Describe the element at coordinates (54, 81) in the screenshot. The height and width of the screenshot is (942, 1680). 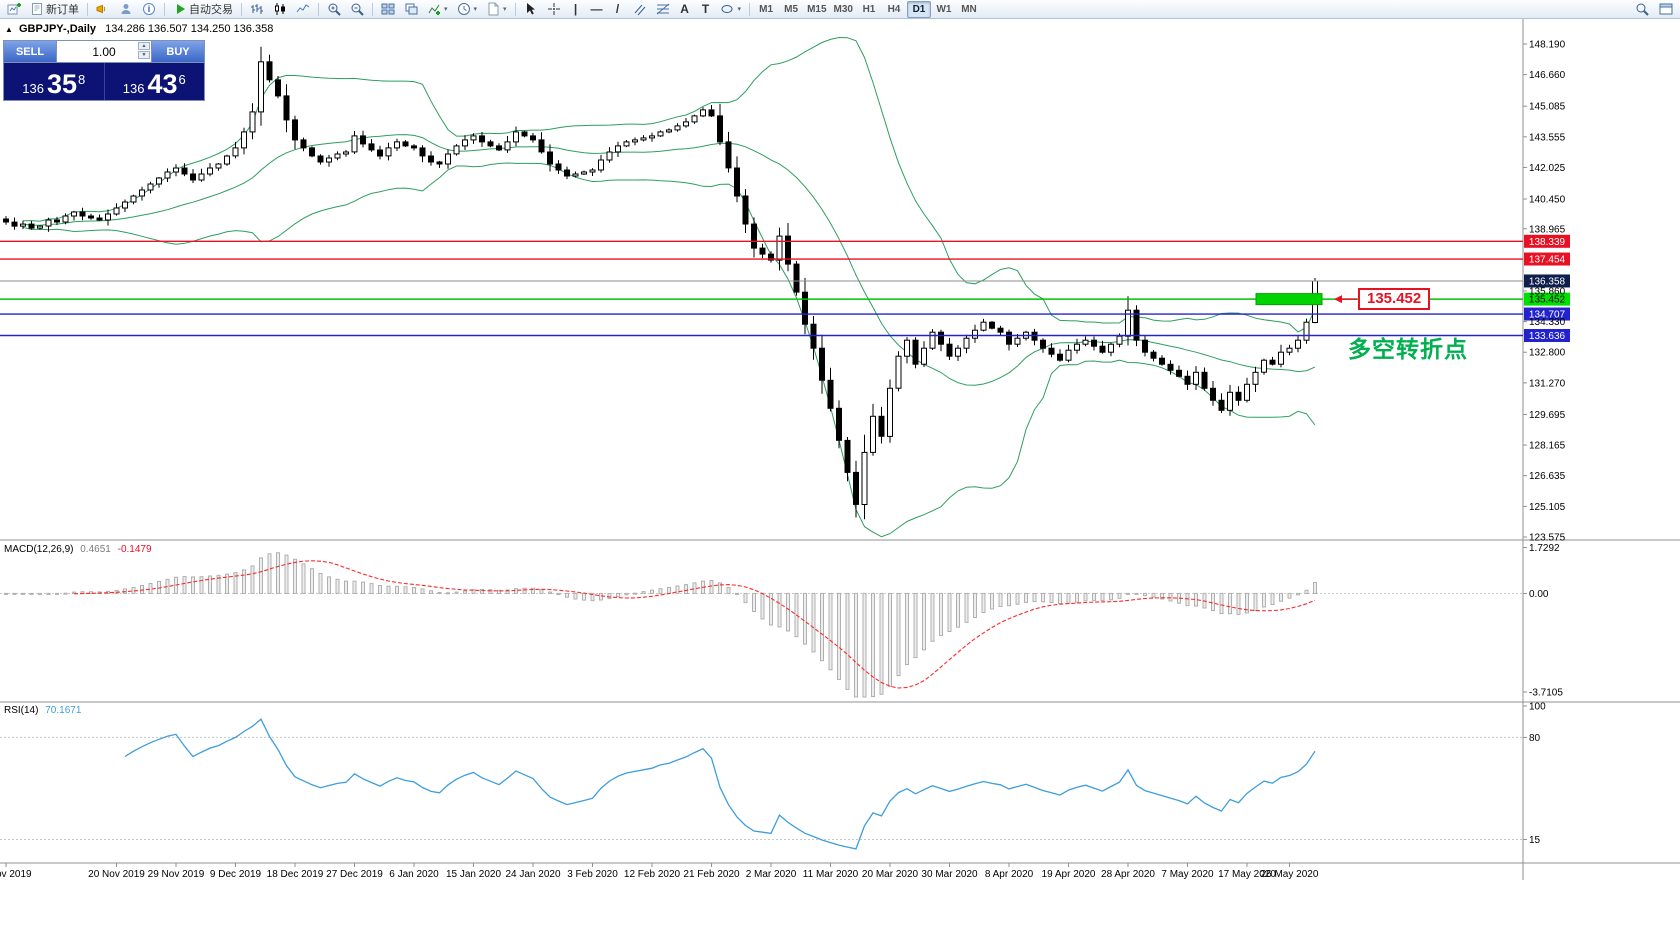
I see `sell-price-display: 136 35 8` at that location.